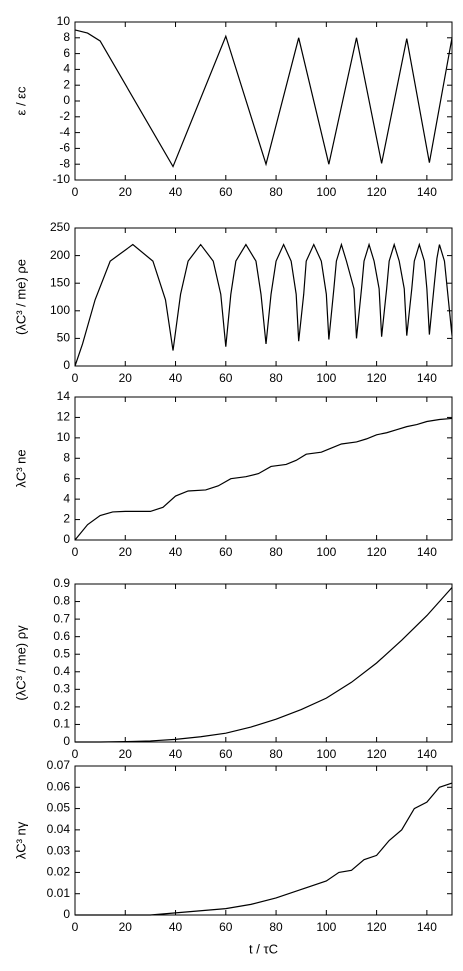  What do you see at coordinates (60, 310) in the screenshot?
I see `y-tick-label: 100` at bounding box center [60, 310].